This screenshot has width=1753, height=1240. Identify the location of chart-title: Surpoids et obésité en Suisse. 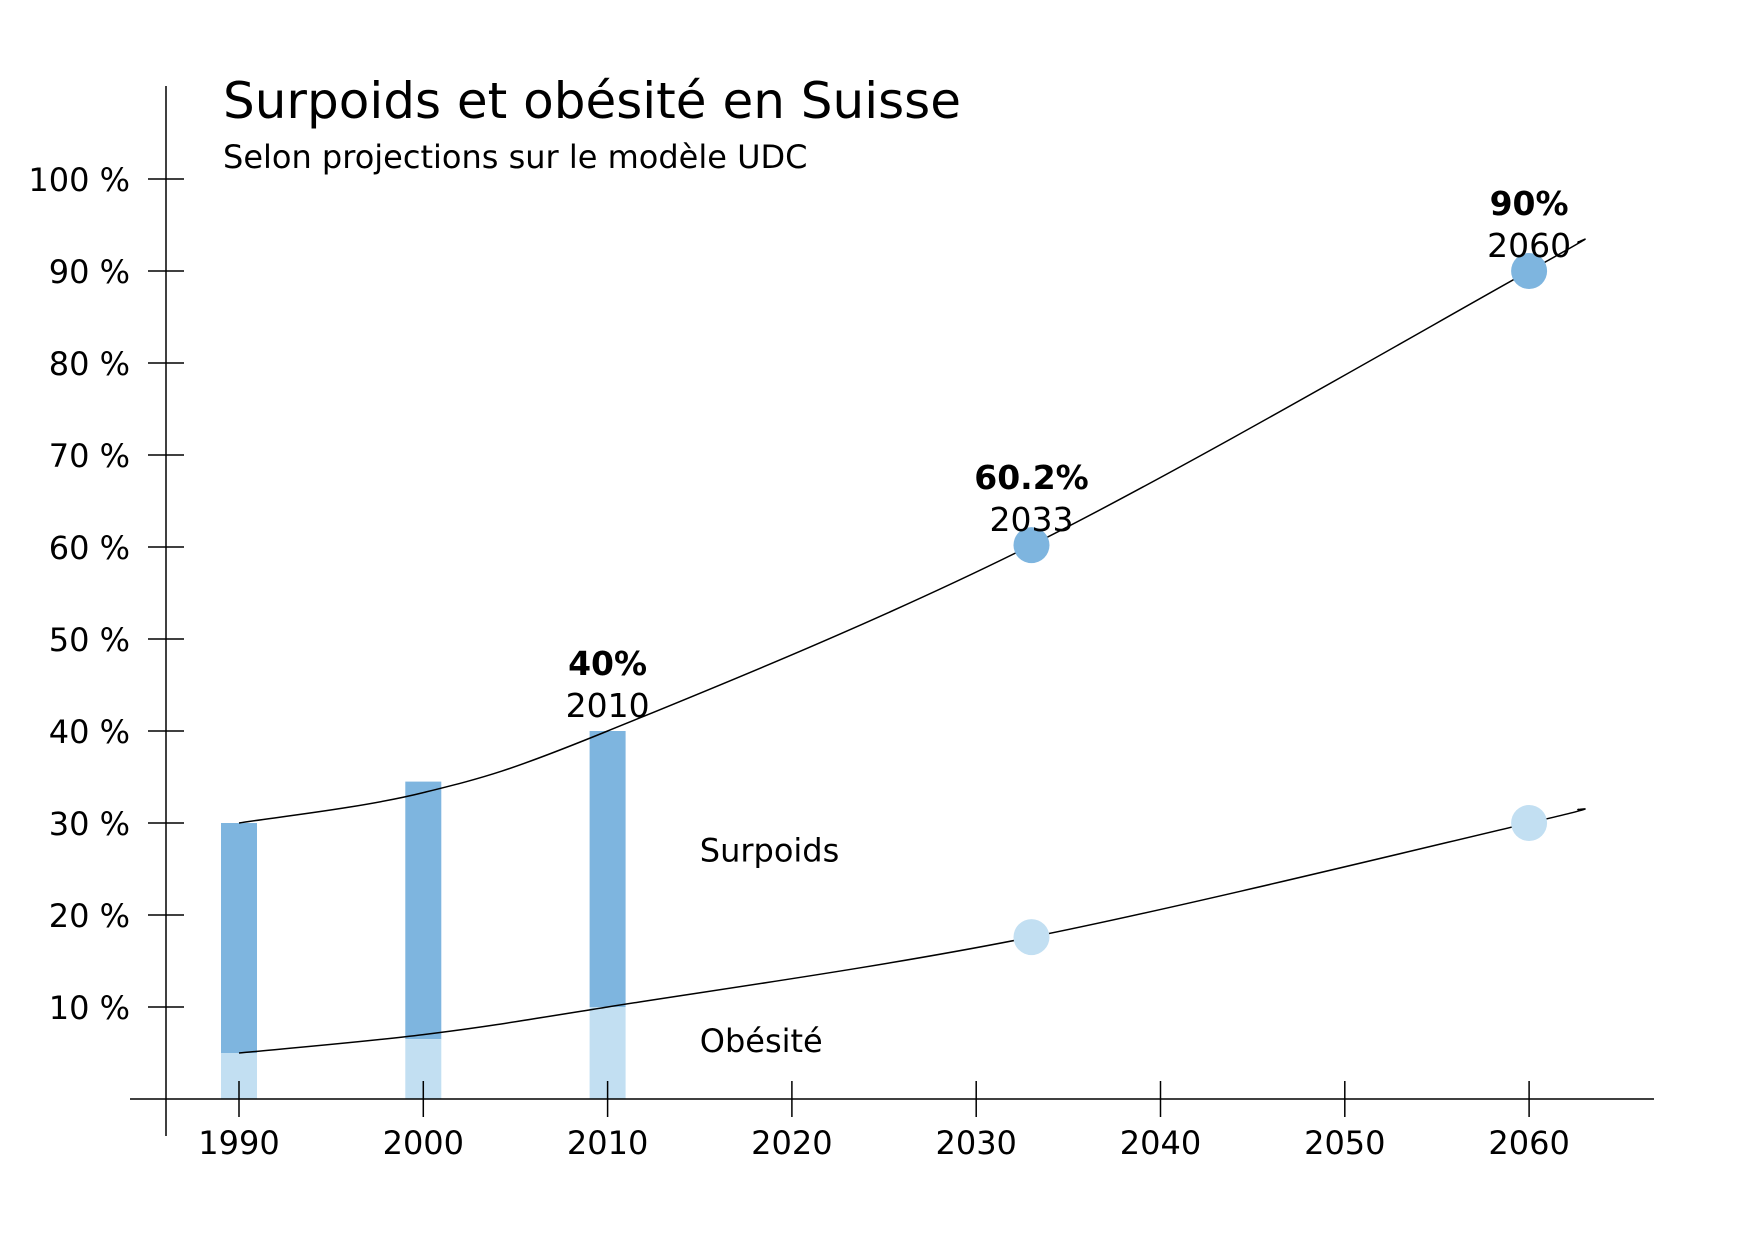
(592, 101).